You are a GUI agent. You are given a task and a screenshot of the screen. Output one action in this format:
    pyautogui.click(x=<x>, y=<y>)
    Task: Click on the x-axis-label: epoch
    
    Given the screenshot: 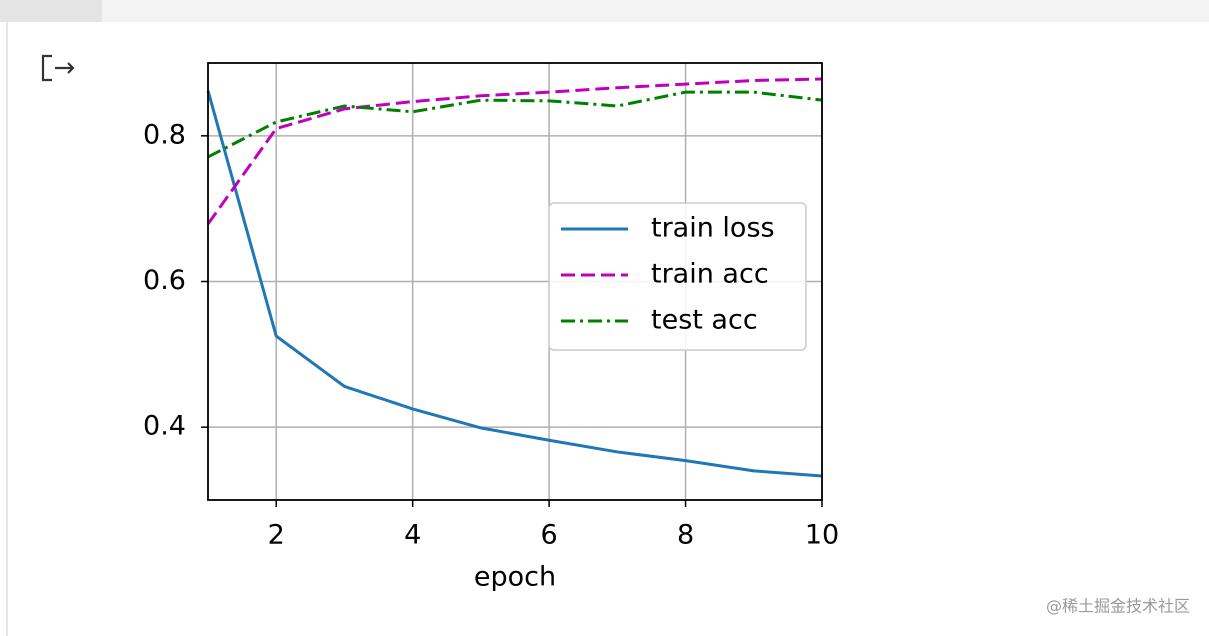 What is the action you would take?
    pyautogui.click(x=515, y=577)
    